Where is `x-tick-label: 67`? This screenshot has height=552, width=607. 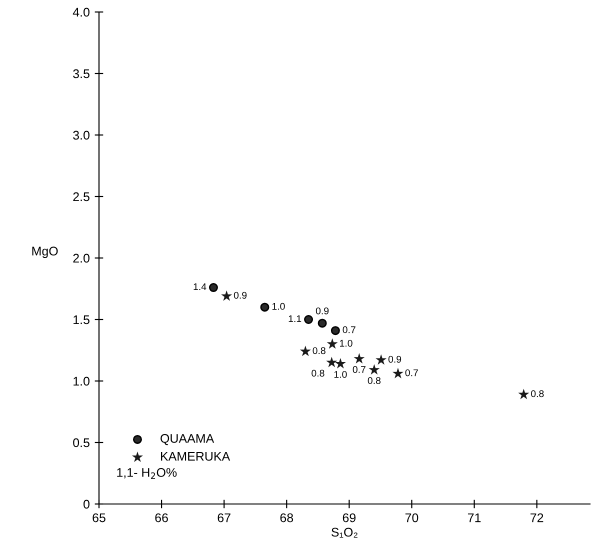 x-tick-label: 67 is located at coordinates (224, 517).